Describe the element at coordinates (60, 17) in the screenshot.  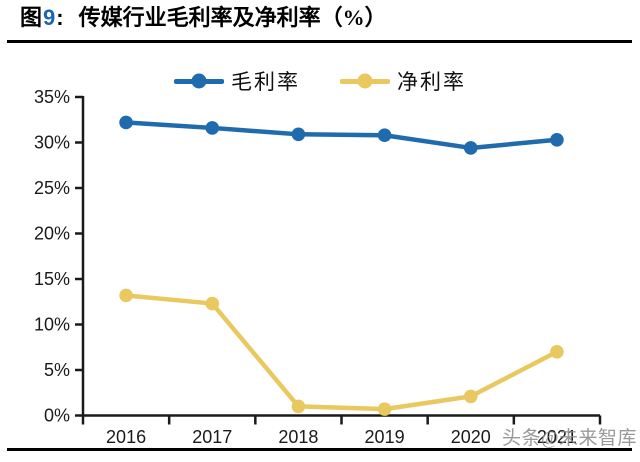
I see `figure-colon: :` at that location.